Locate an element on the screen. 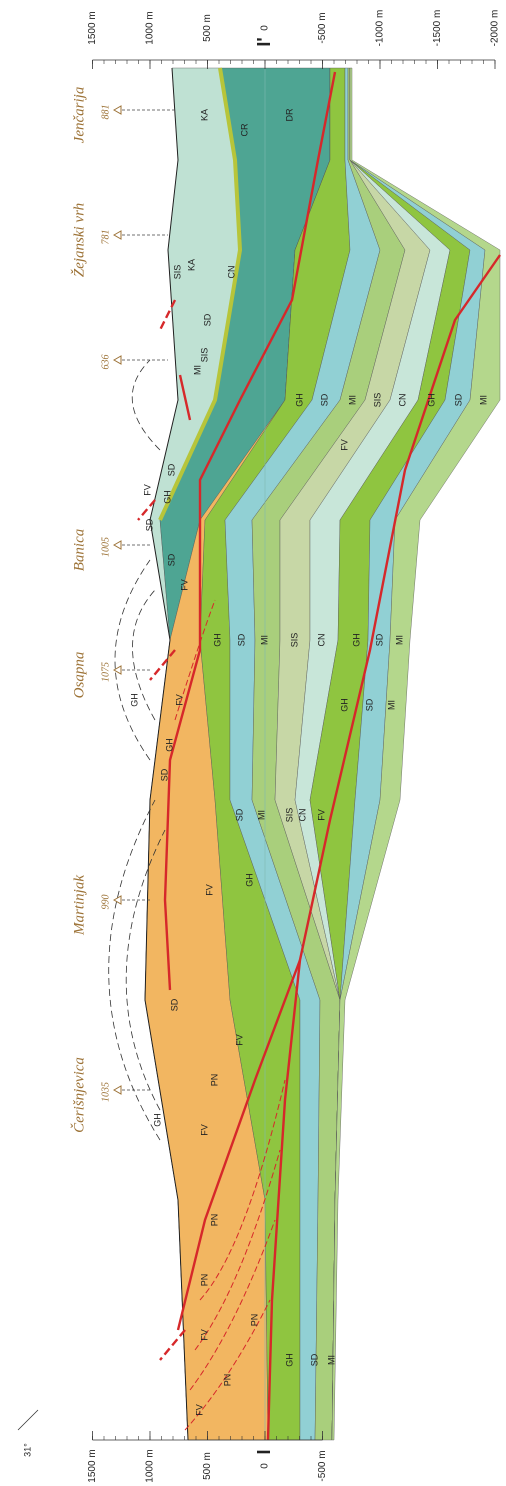 This screenshot has width=506, height=1486. peak-elevation: 1035 is located at coordinates (105, 1092).